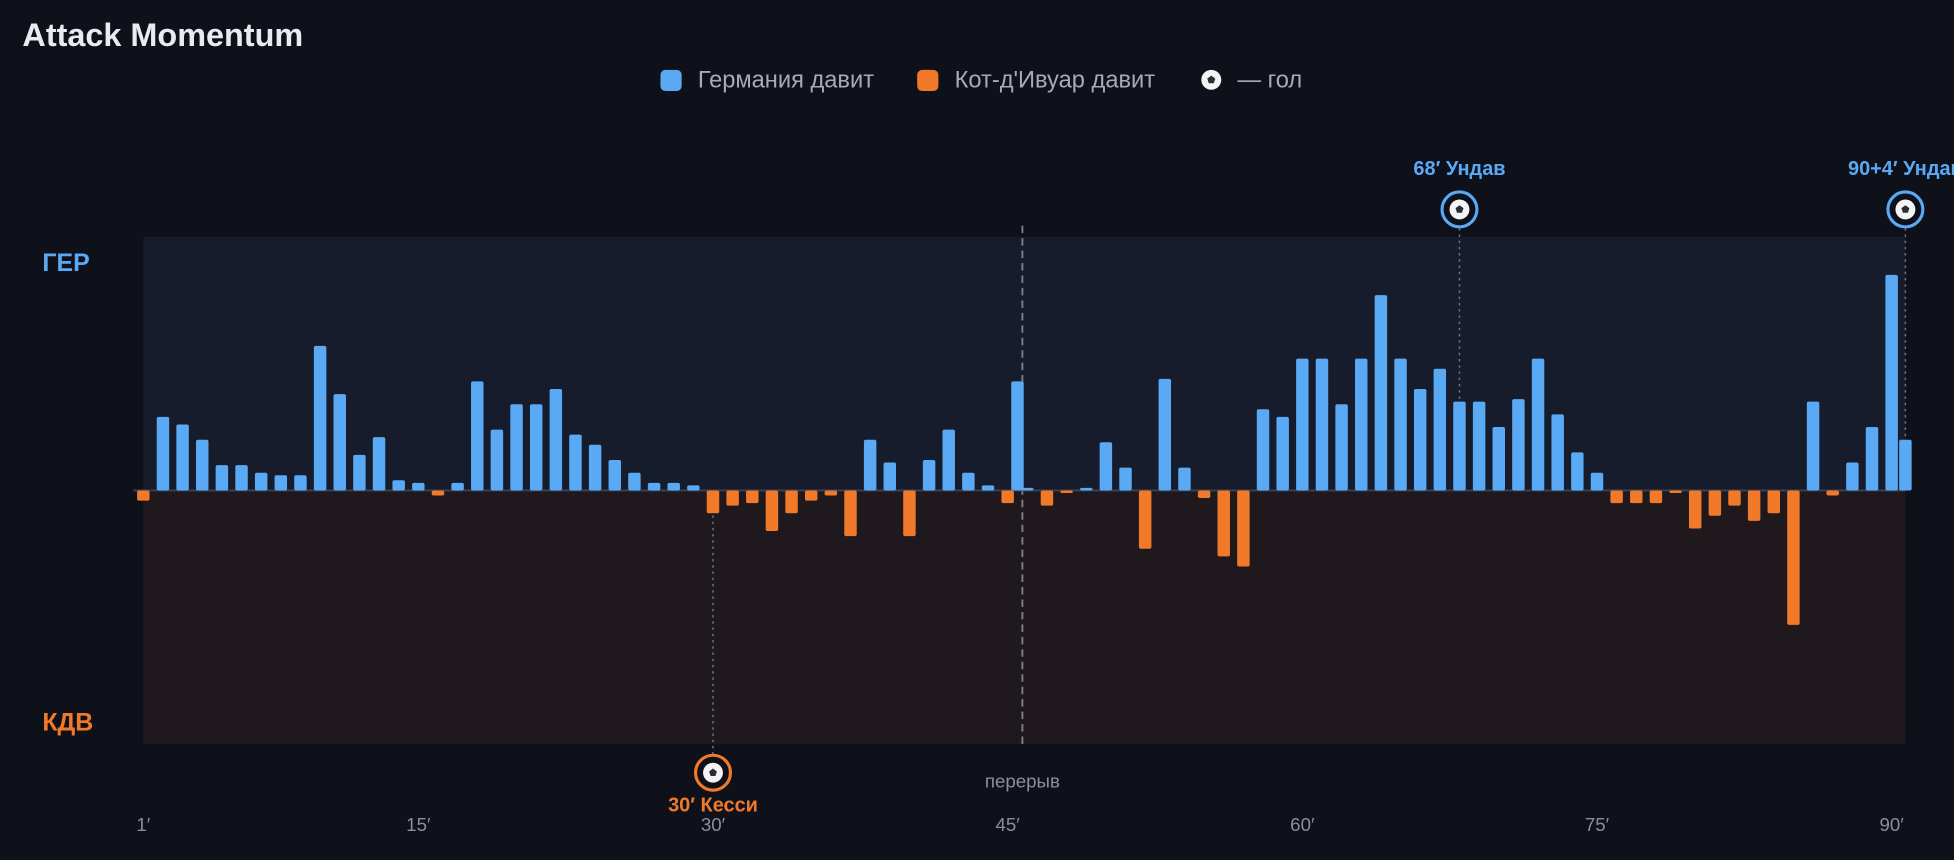  I want to click on goal-label: 90+4′ Ундав, so click(1901, 169).